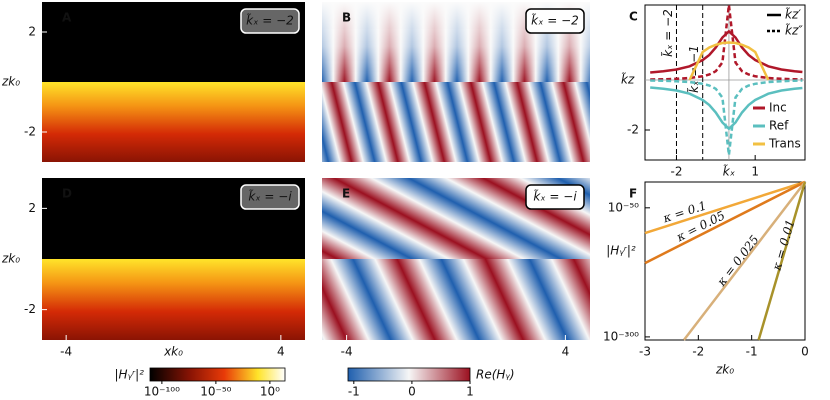  What do you see at coordinates (270, 392) in the screenshot?
I see `colorbar-tick-label: 10⁰` at bounding box center [270, 392].